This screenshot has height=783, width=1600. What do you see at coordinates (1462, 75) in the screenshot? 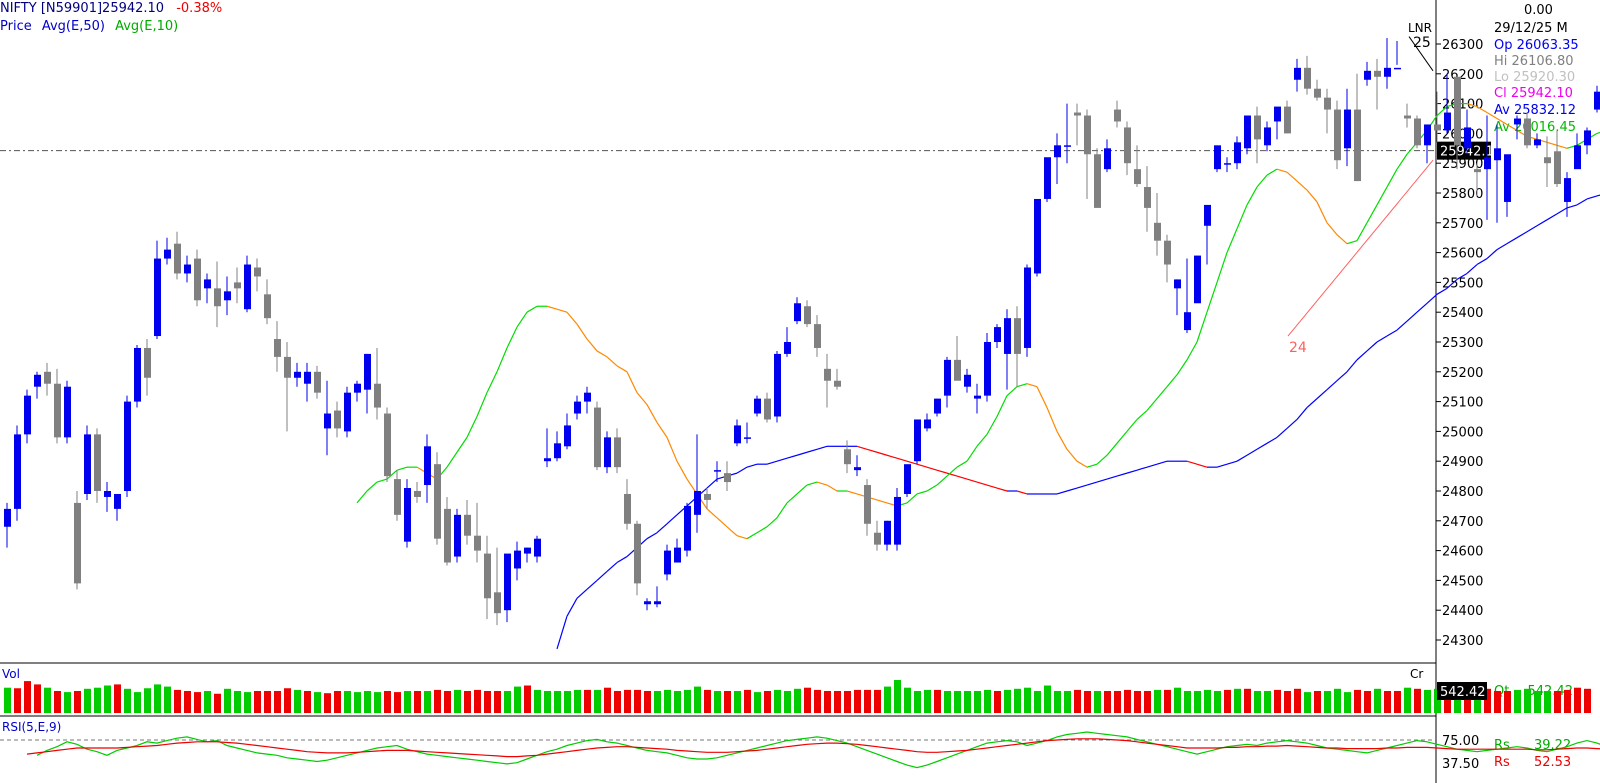
I see `y-tick-label: 26200` at bounding box center [1462, 75].